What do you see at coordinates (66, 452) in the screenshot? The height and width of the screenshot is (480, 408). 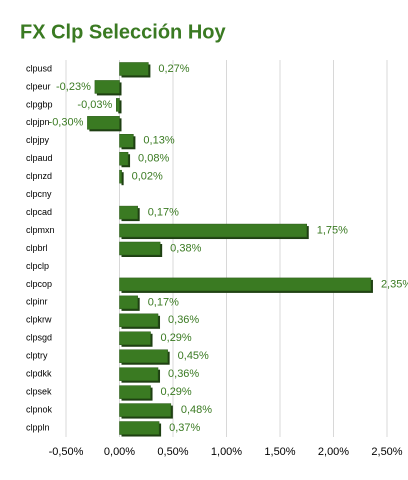 I see `x-tick-label: -0,50%` at bounding box center [66, 452].